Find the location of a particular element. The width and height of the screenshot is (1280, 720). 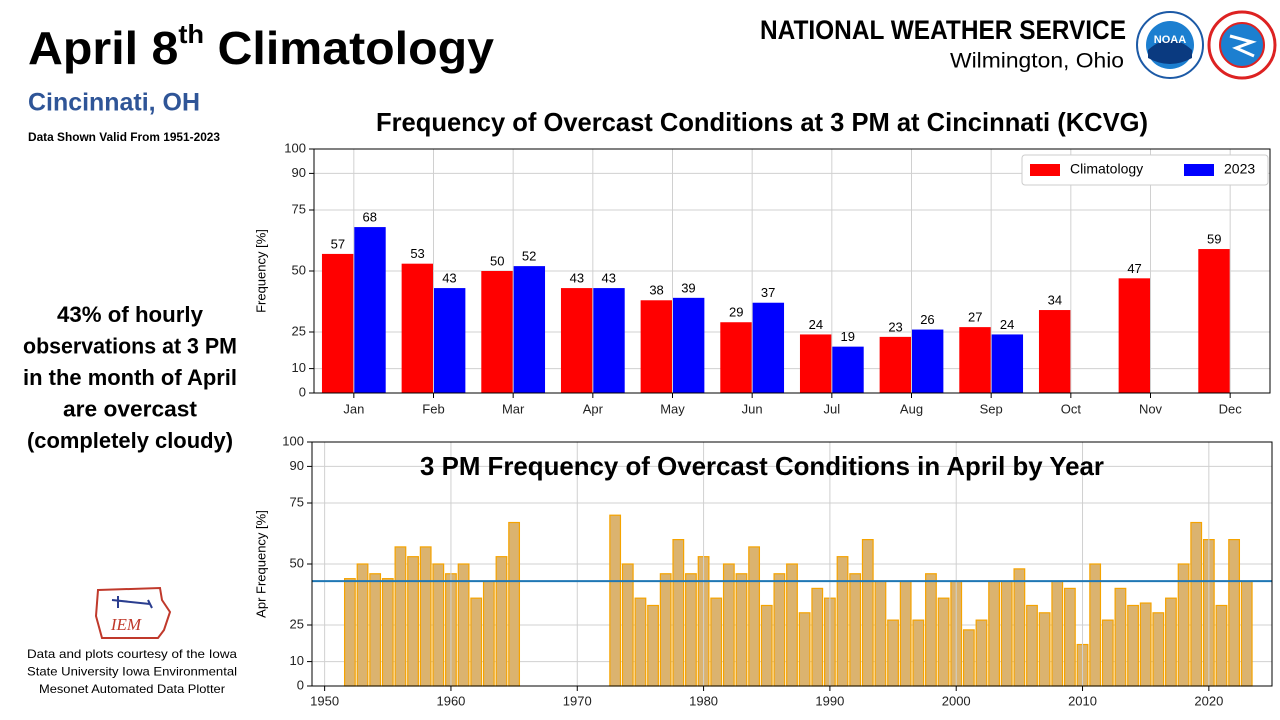

x-tick-label: Jan is located at coordinates (353, 408).